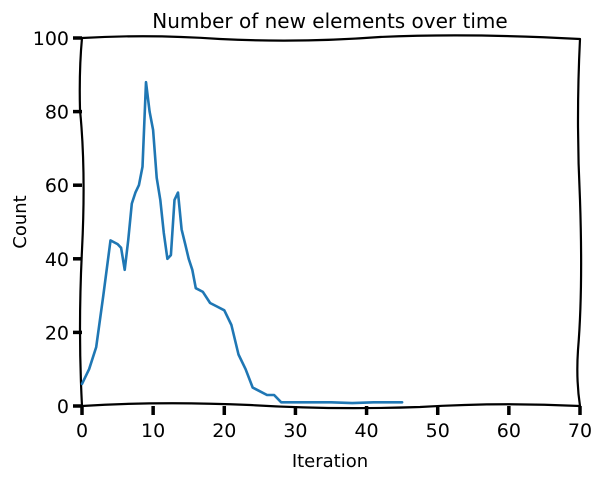 The image size is (600, 481). Describe the element at coordinates (51, 39) in the screenshot. I see `y-tick-label: 100` at that location.